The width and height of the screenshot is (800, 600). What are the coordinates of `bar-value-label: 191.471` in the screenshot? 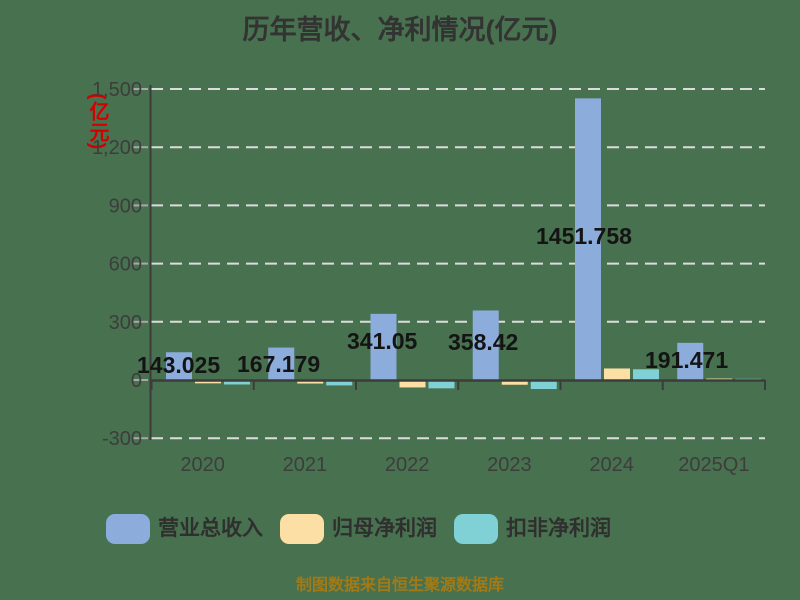 It's located at (686, 360).